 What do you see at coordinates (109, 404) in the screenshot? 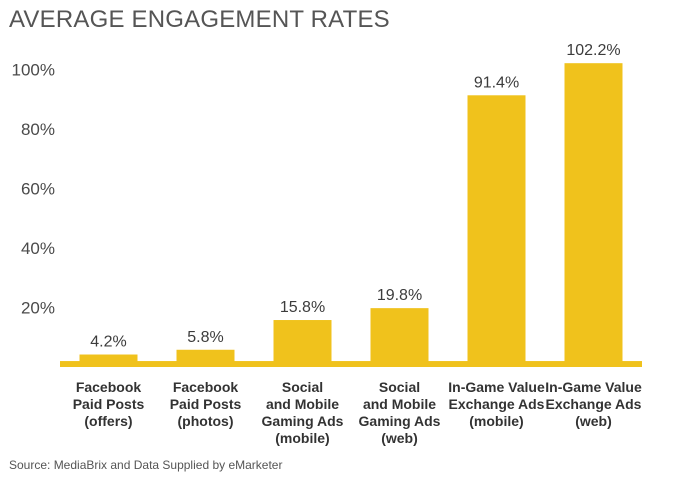
I see `category-label: Facebook Paid Posts (offers)` at bounding box center [109, 404].